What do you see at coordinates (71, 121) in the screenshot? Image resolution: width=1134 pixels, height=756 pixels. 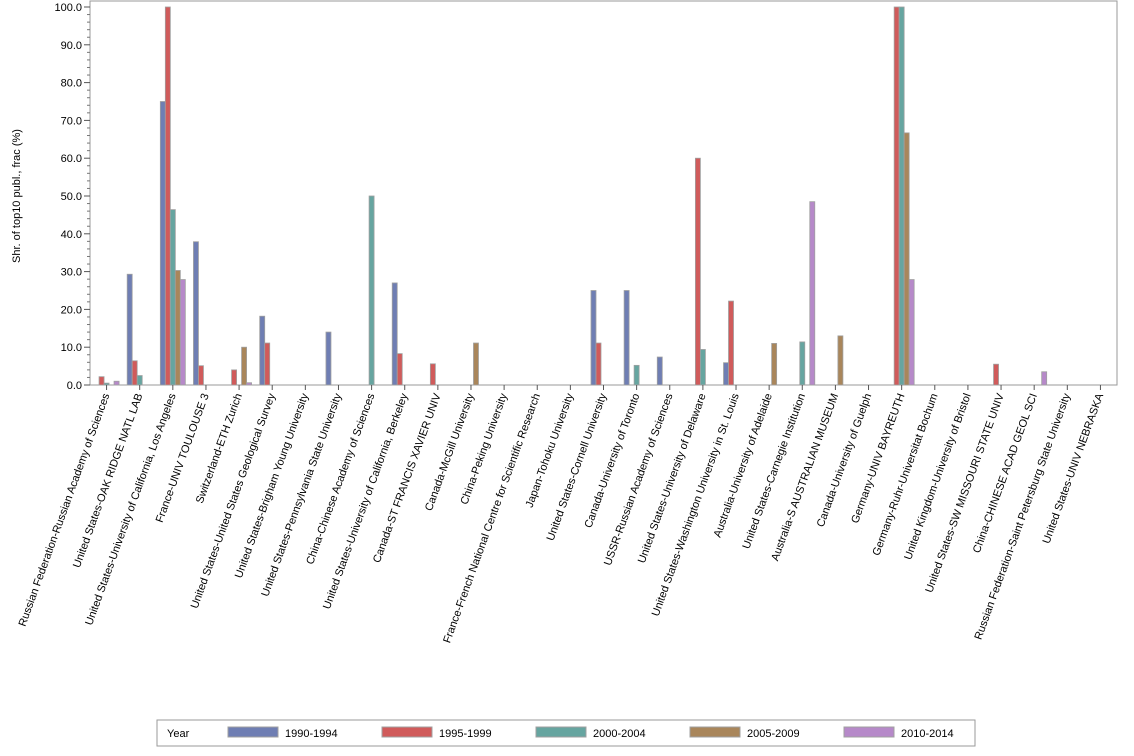 I see `y-tick-label: 70.0` at bounding box center [71, 121].